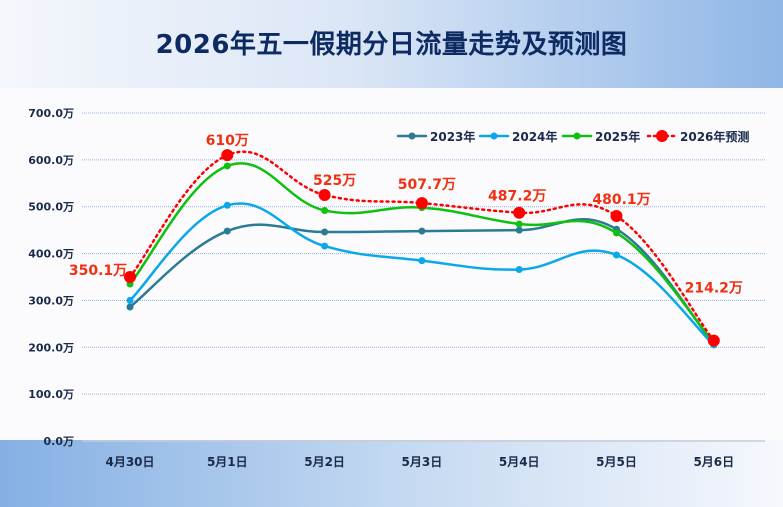 The height and width of the screenshot is (507, 783). What do you see at coordinates (51, 207) in the screenshot?
I see `y-tick-label: 500.0万` at bounding box center [51, 207].